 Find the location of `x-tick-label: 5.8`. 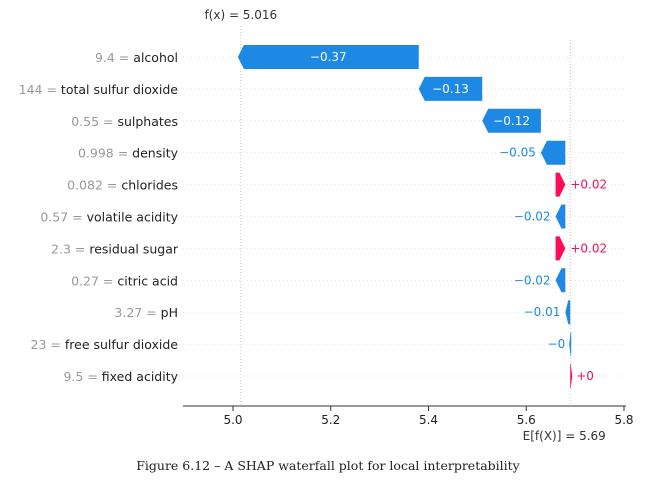

x-tick-label: 5.8 is located at coordinates (623, 420).